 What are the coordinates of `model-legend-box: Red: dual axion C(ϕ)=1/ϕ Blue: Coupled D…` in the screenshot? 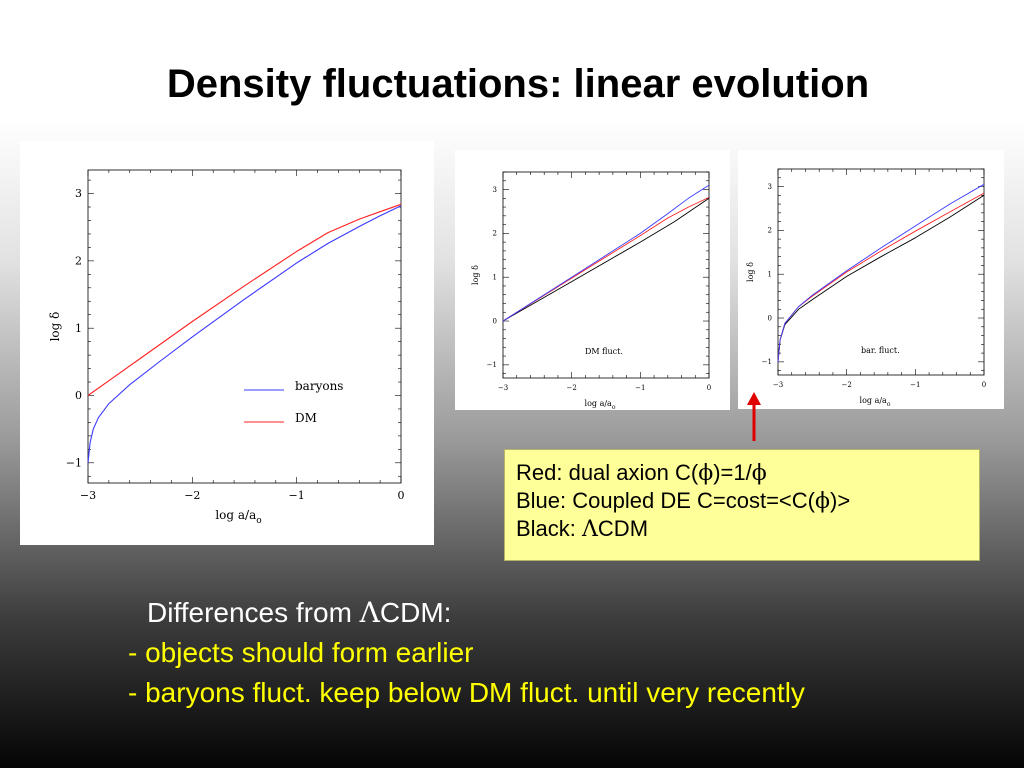 It's located at (742, 505).